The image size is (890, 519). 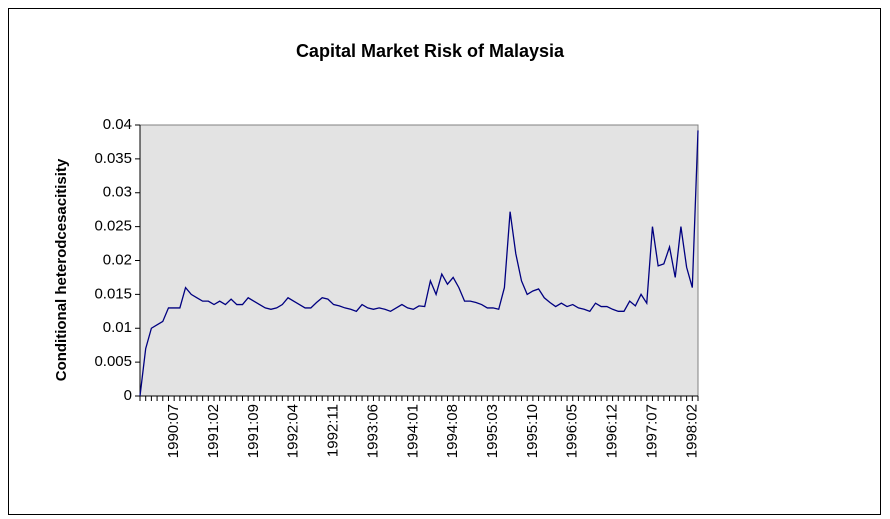 I want to click on x-tick-label: 1990:07, so click(x=173, y=431).